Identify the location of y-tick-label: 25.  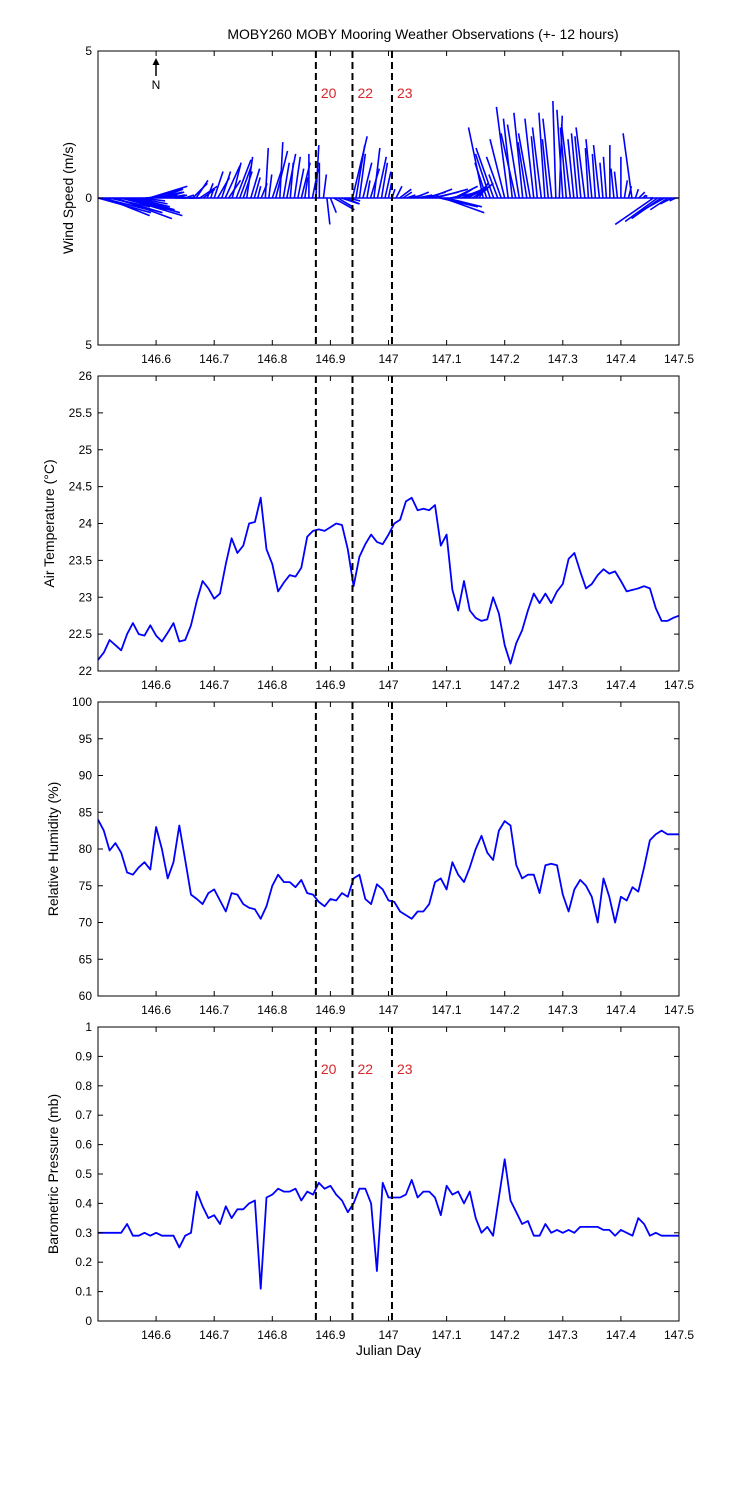
(86, 450).